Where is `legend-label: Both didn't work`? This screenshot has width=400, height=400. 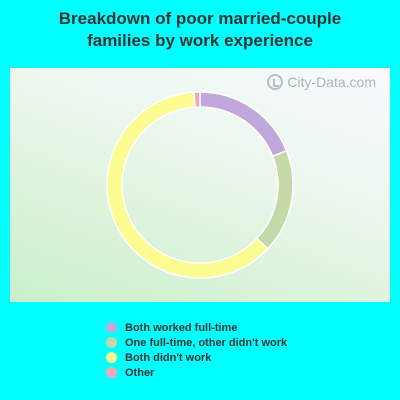
legend-label: Both didn't work is located at coordinates (168, 357).